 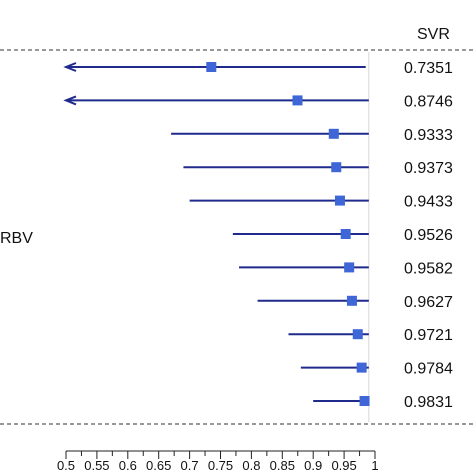 I want to click on forest-row: 0.9721, so click(x=370, y=335).